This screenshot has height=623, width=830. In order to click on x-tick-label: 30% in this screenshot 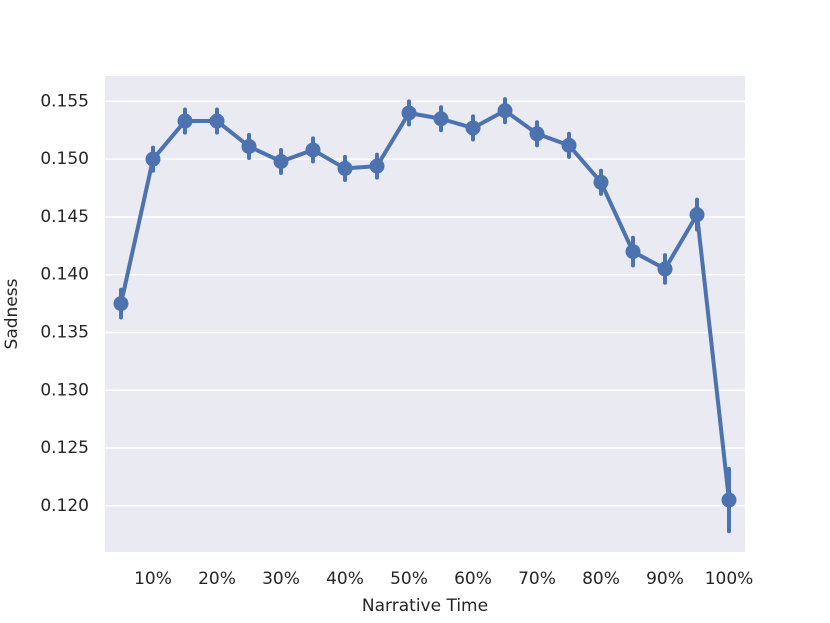, I will do `click(281, 579)`.